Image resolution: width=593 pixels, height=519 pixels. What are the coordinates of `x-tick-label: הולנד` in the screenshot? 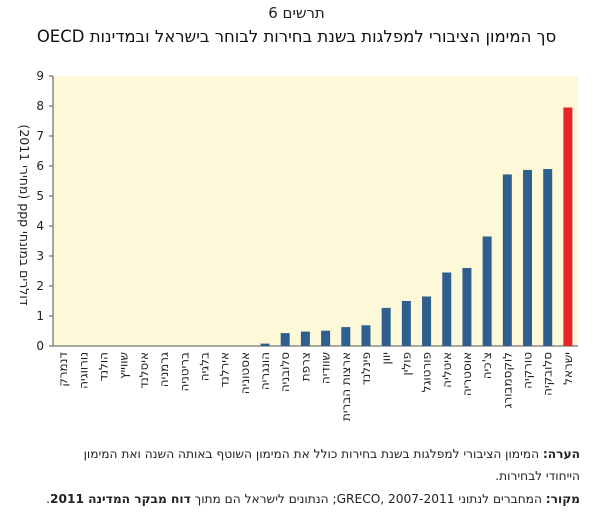 It's located at (103, 366).